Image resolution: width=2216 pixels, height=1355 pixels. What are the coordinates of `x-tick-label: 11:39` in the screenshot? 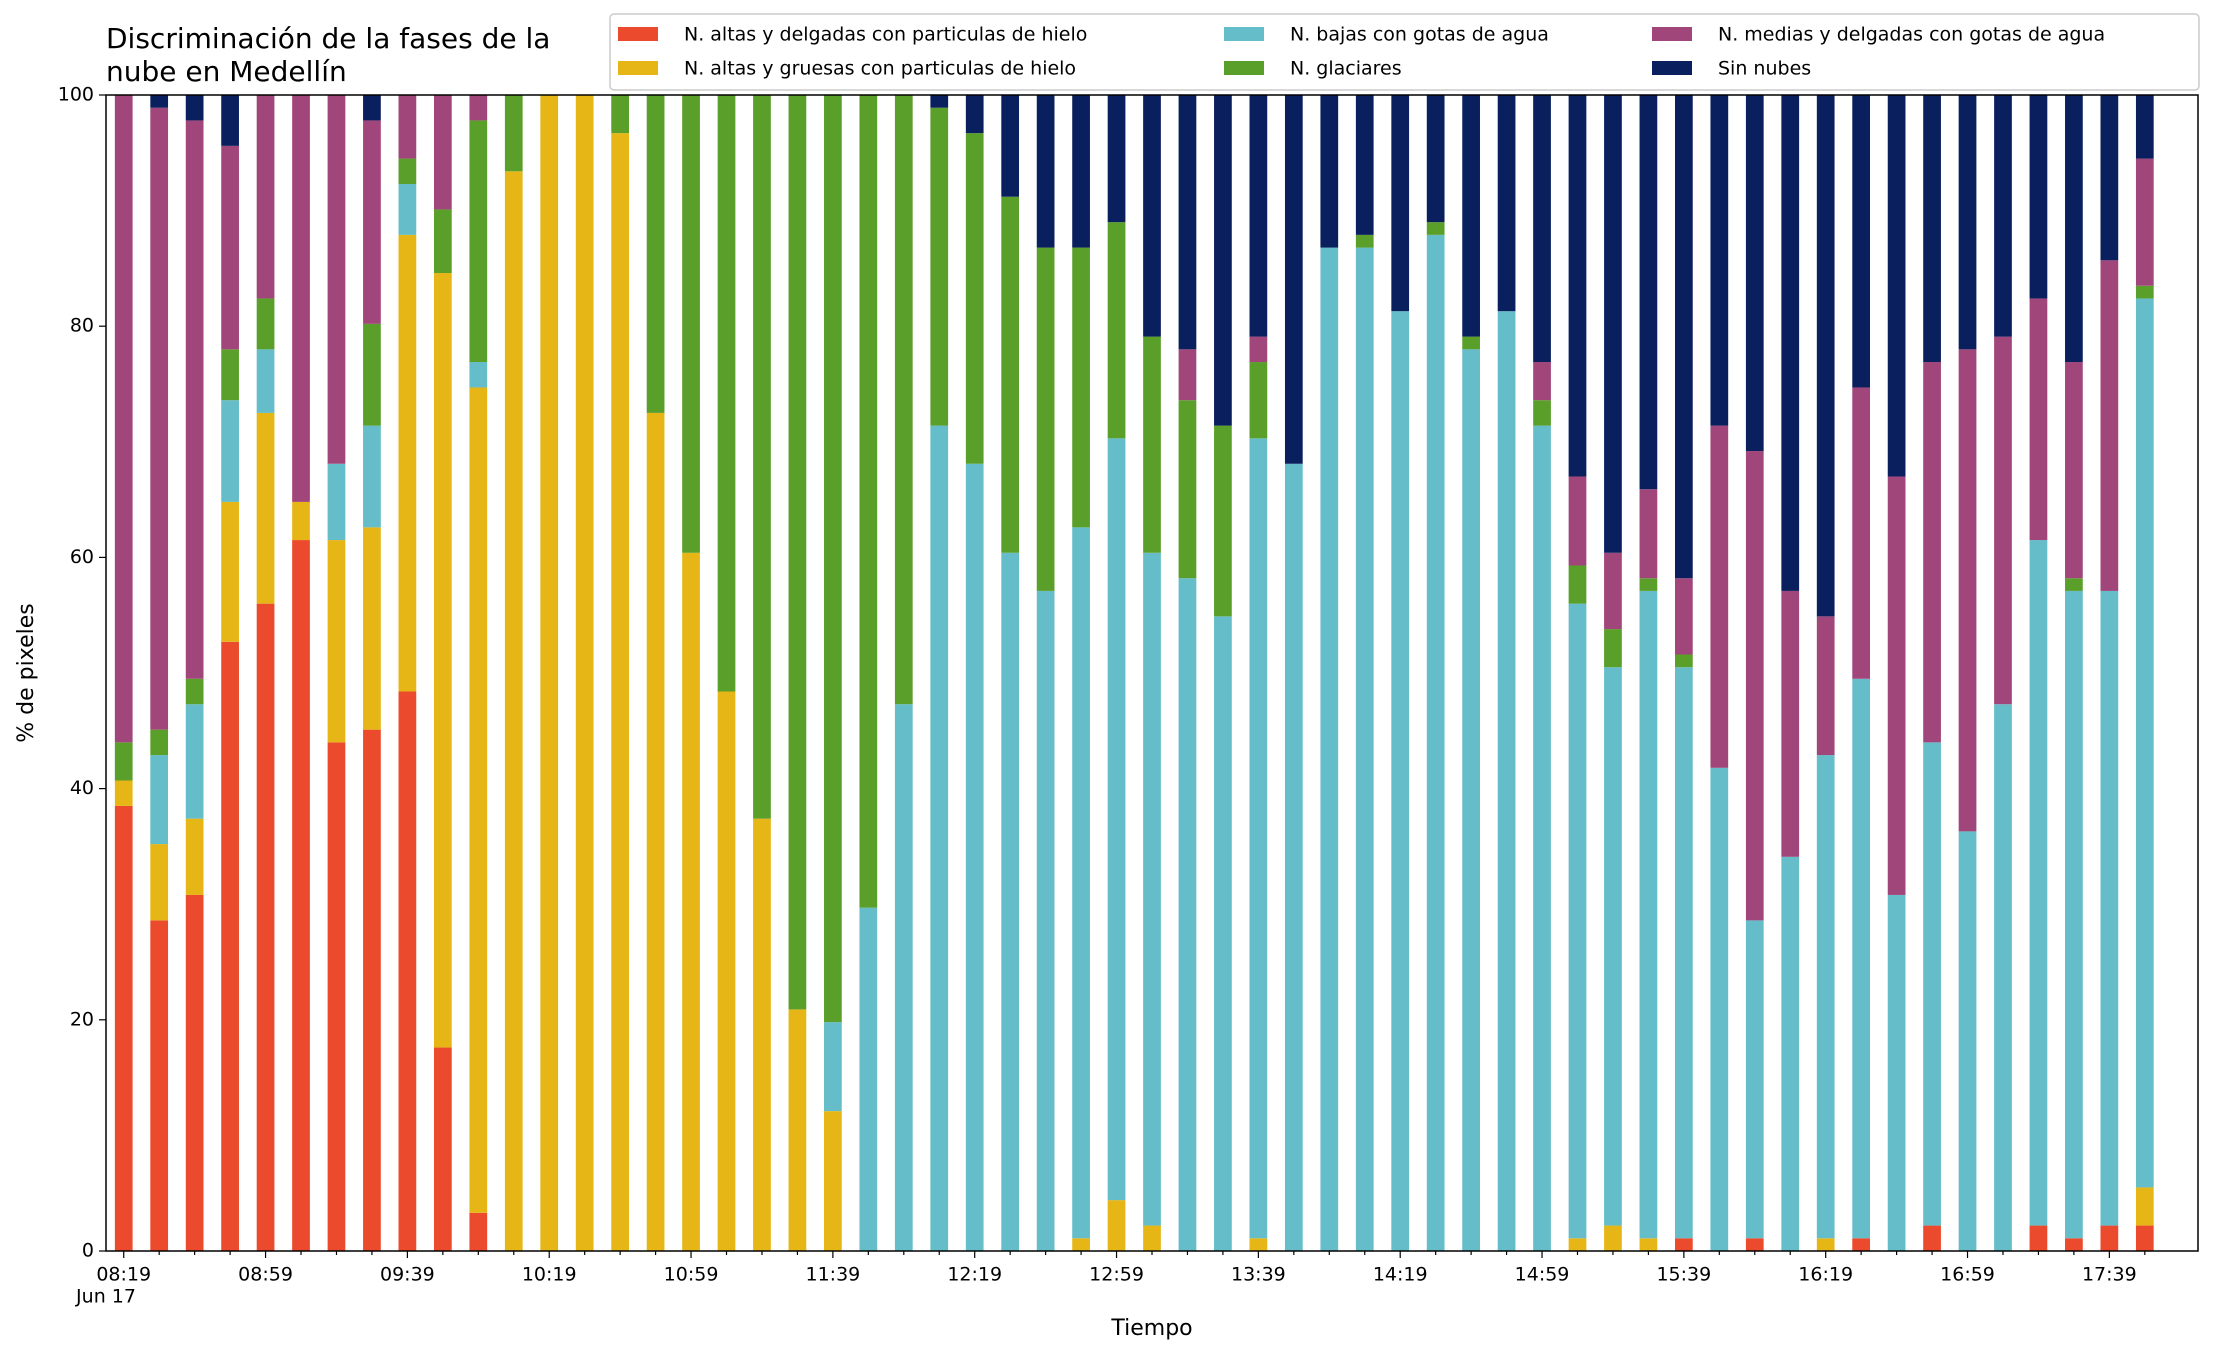 It's located at (832, 1275).